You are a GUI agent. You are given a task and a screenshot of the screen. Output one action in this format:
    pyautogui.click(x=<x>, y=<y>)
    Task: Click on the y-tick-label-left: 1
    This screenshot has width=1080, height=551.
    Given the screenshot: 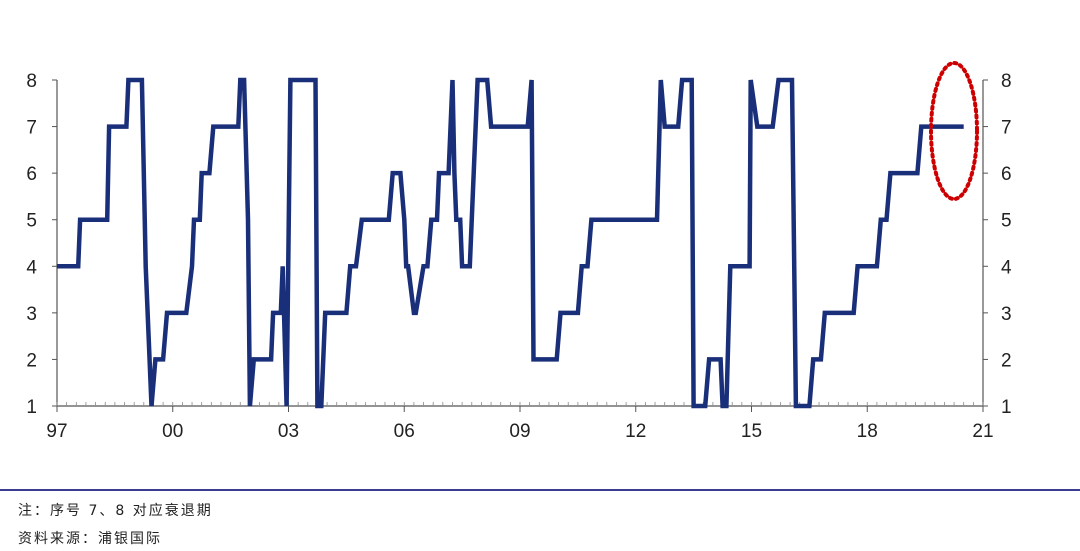 What is the action you would take?
    pyautogui.click(x=31, y=407)
    